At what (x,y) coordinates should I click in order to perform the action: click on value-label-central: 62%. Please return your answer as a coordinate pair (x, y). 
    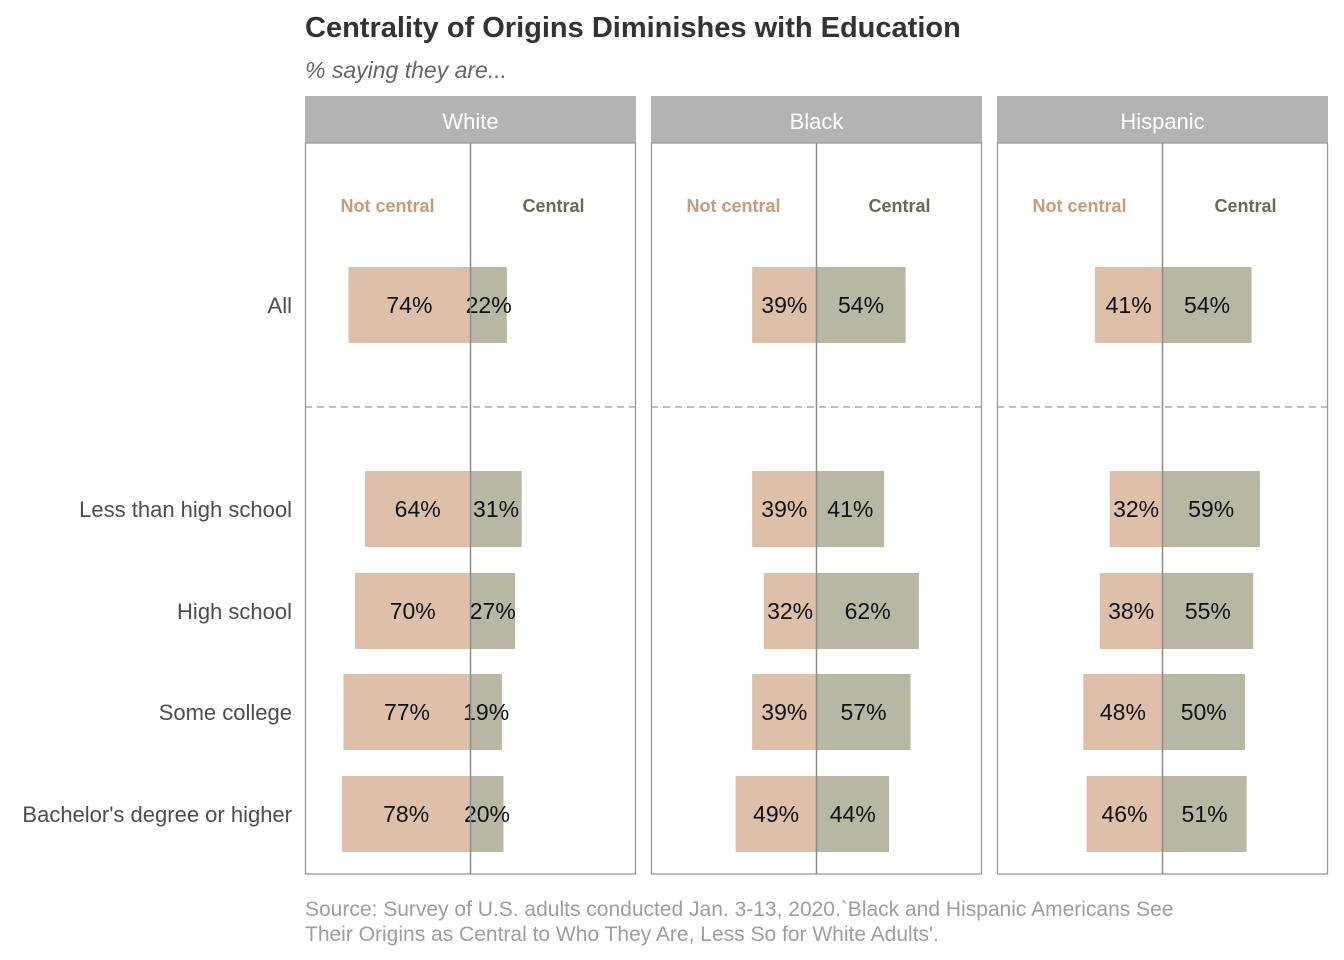
    Looking at the image, I should click on (868, 611).